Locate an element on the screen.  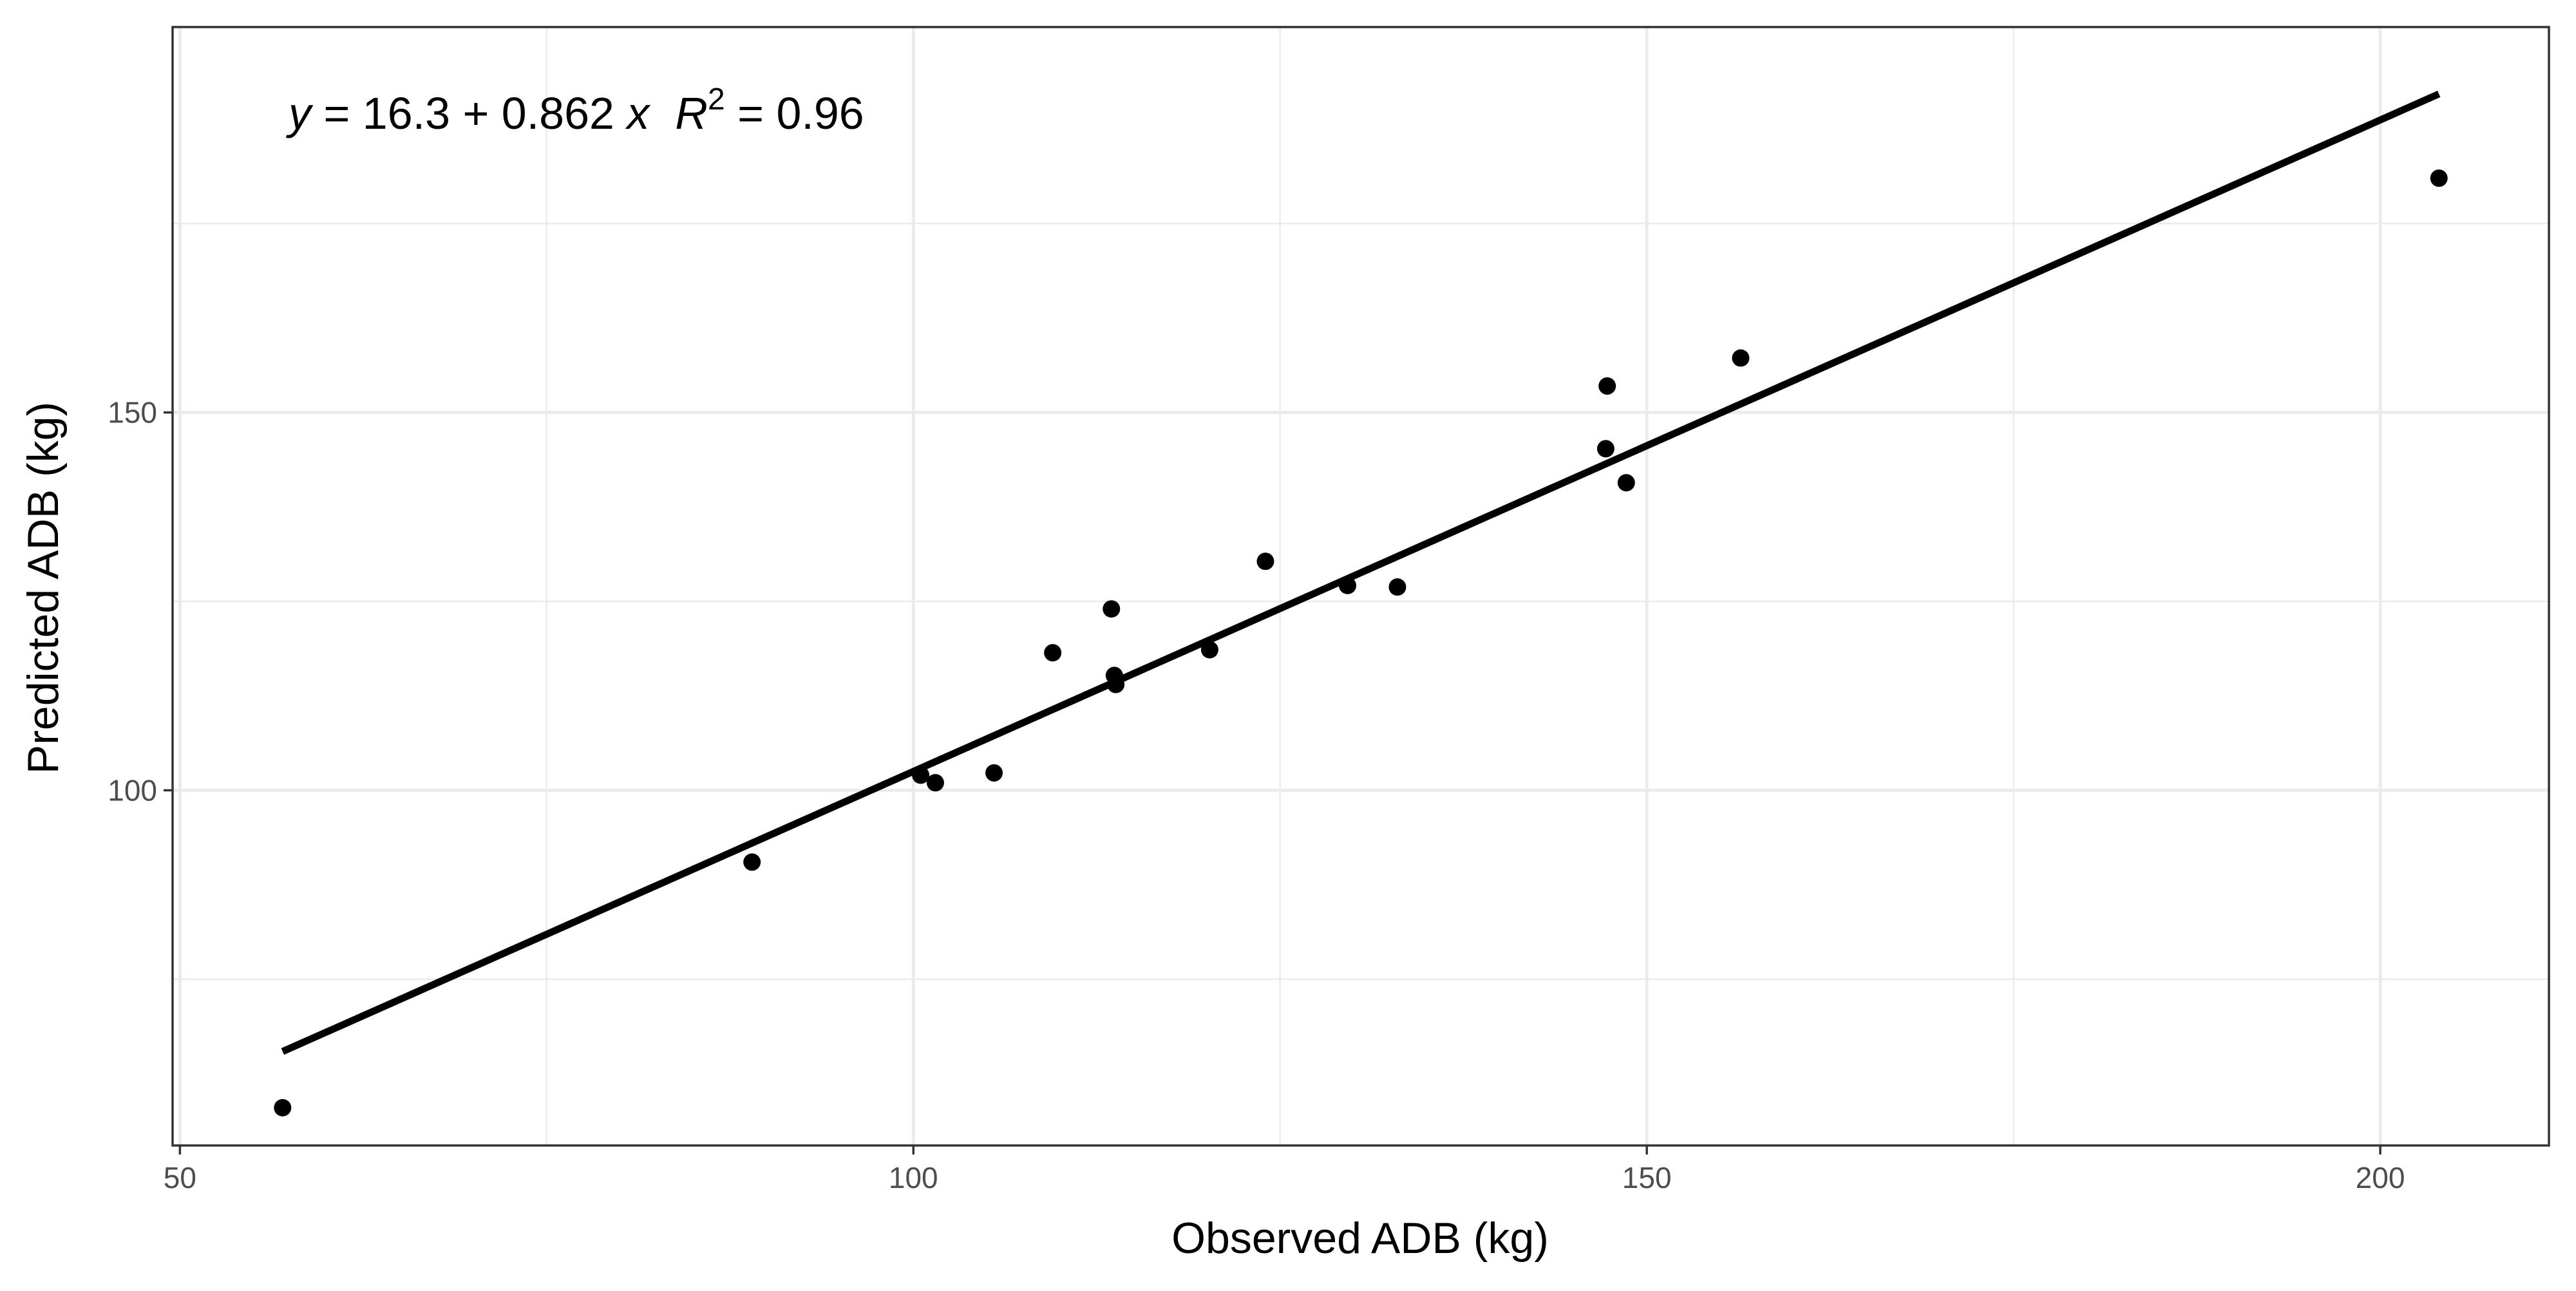
eq-y-variable: y is located at coordinates (300, 113).